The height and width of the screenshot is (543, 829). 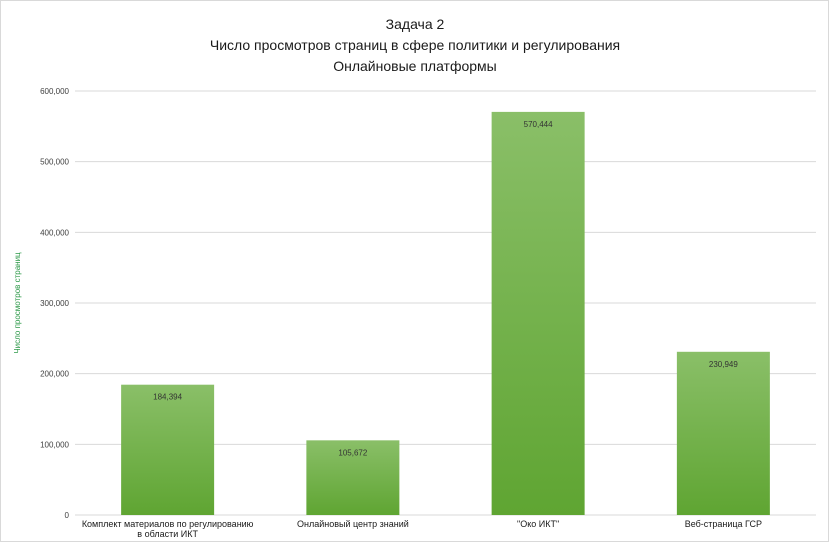 What do you see at coordinates (415, 66) in the screenshot?
I see `chart-title-line-3: Онлайновые платформы` at bounding box center [415, 66].